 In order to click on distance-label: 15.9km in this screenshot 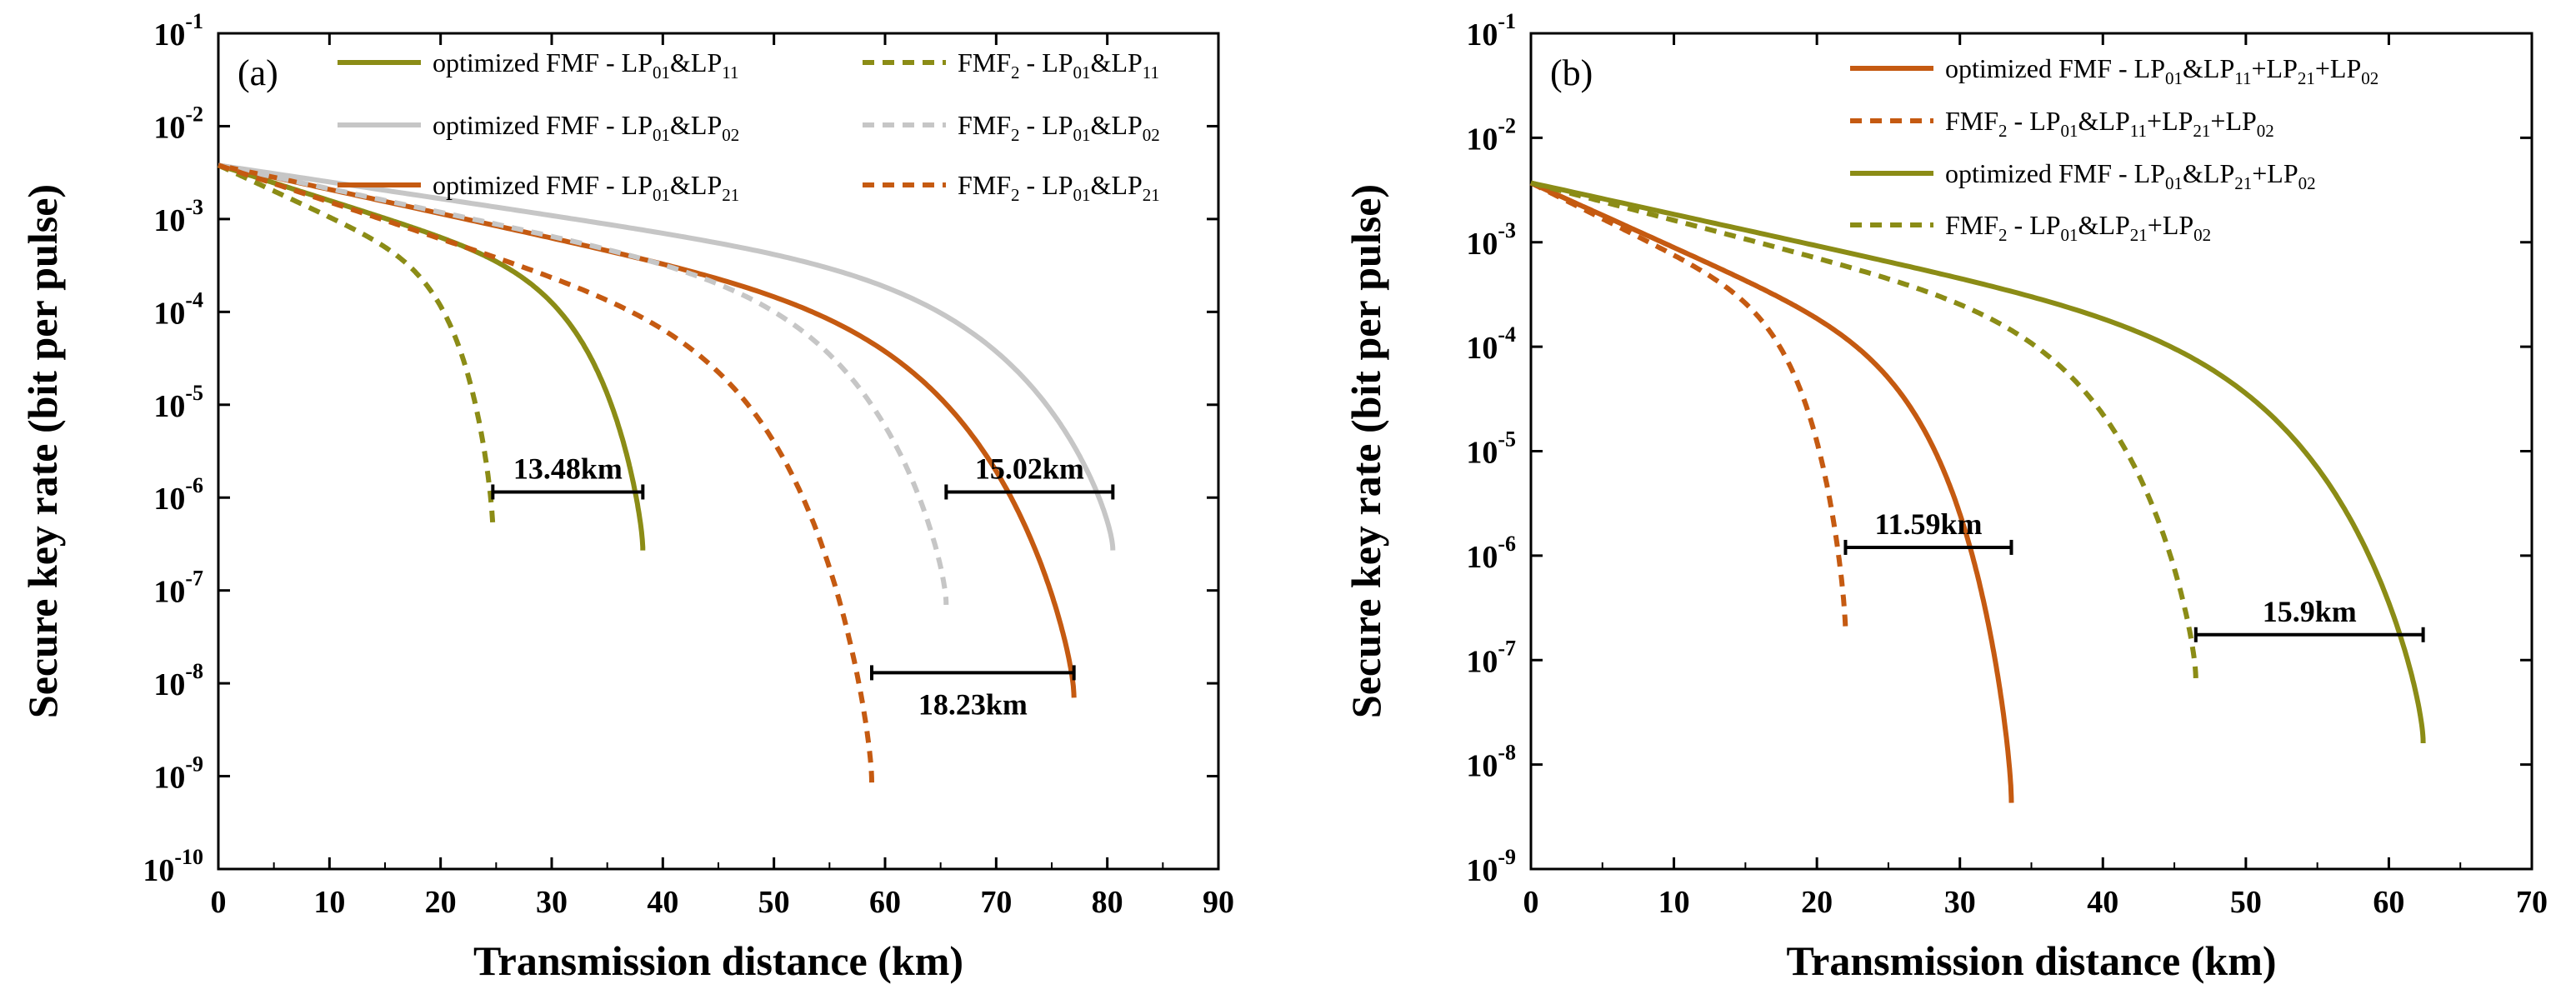, I will do `click(2310, 611)`.